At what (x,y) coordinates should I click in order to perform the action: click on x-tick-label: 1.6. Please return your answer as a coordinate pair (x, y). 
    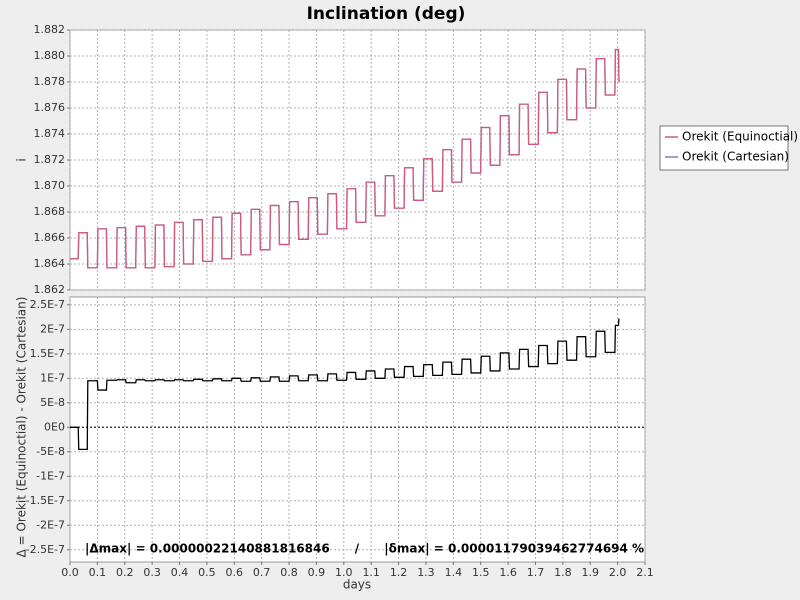
    Looking at the image, I should click on (508, 572).